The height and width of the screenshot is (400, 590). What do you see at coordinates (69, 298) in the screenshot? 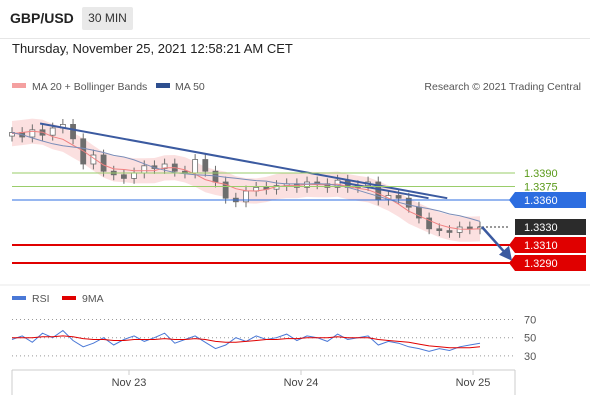
I see `ma9-legend-swatch` at bounding box center [69, 298].